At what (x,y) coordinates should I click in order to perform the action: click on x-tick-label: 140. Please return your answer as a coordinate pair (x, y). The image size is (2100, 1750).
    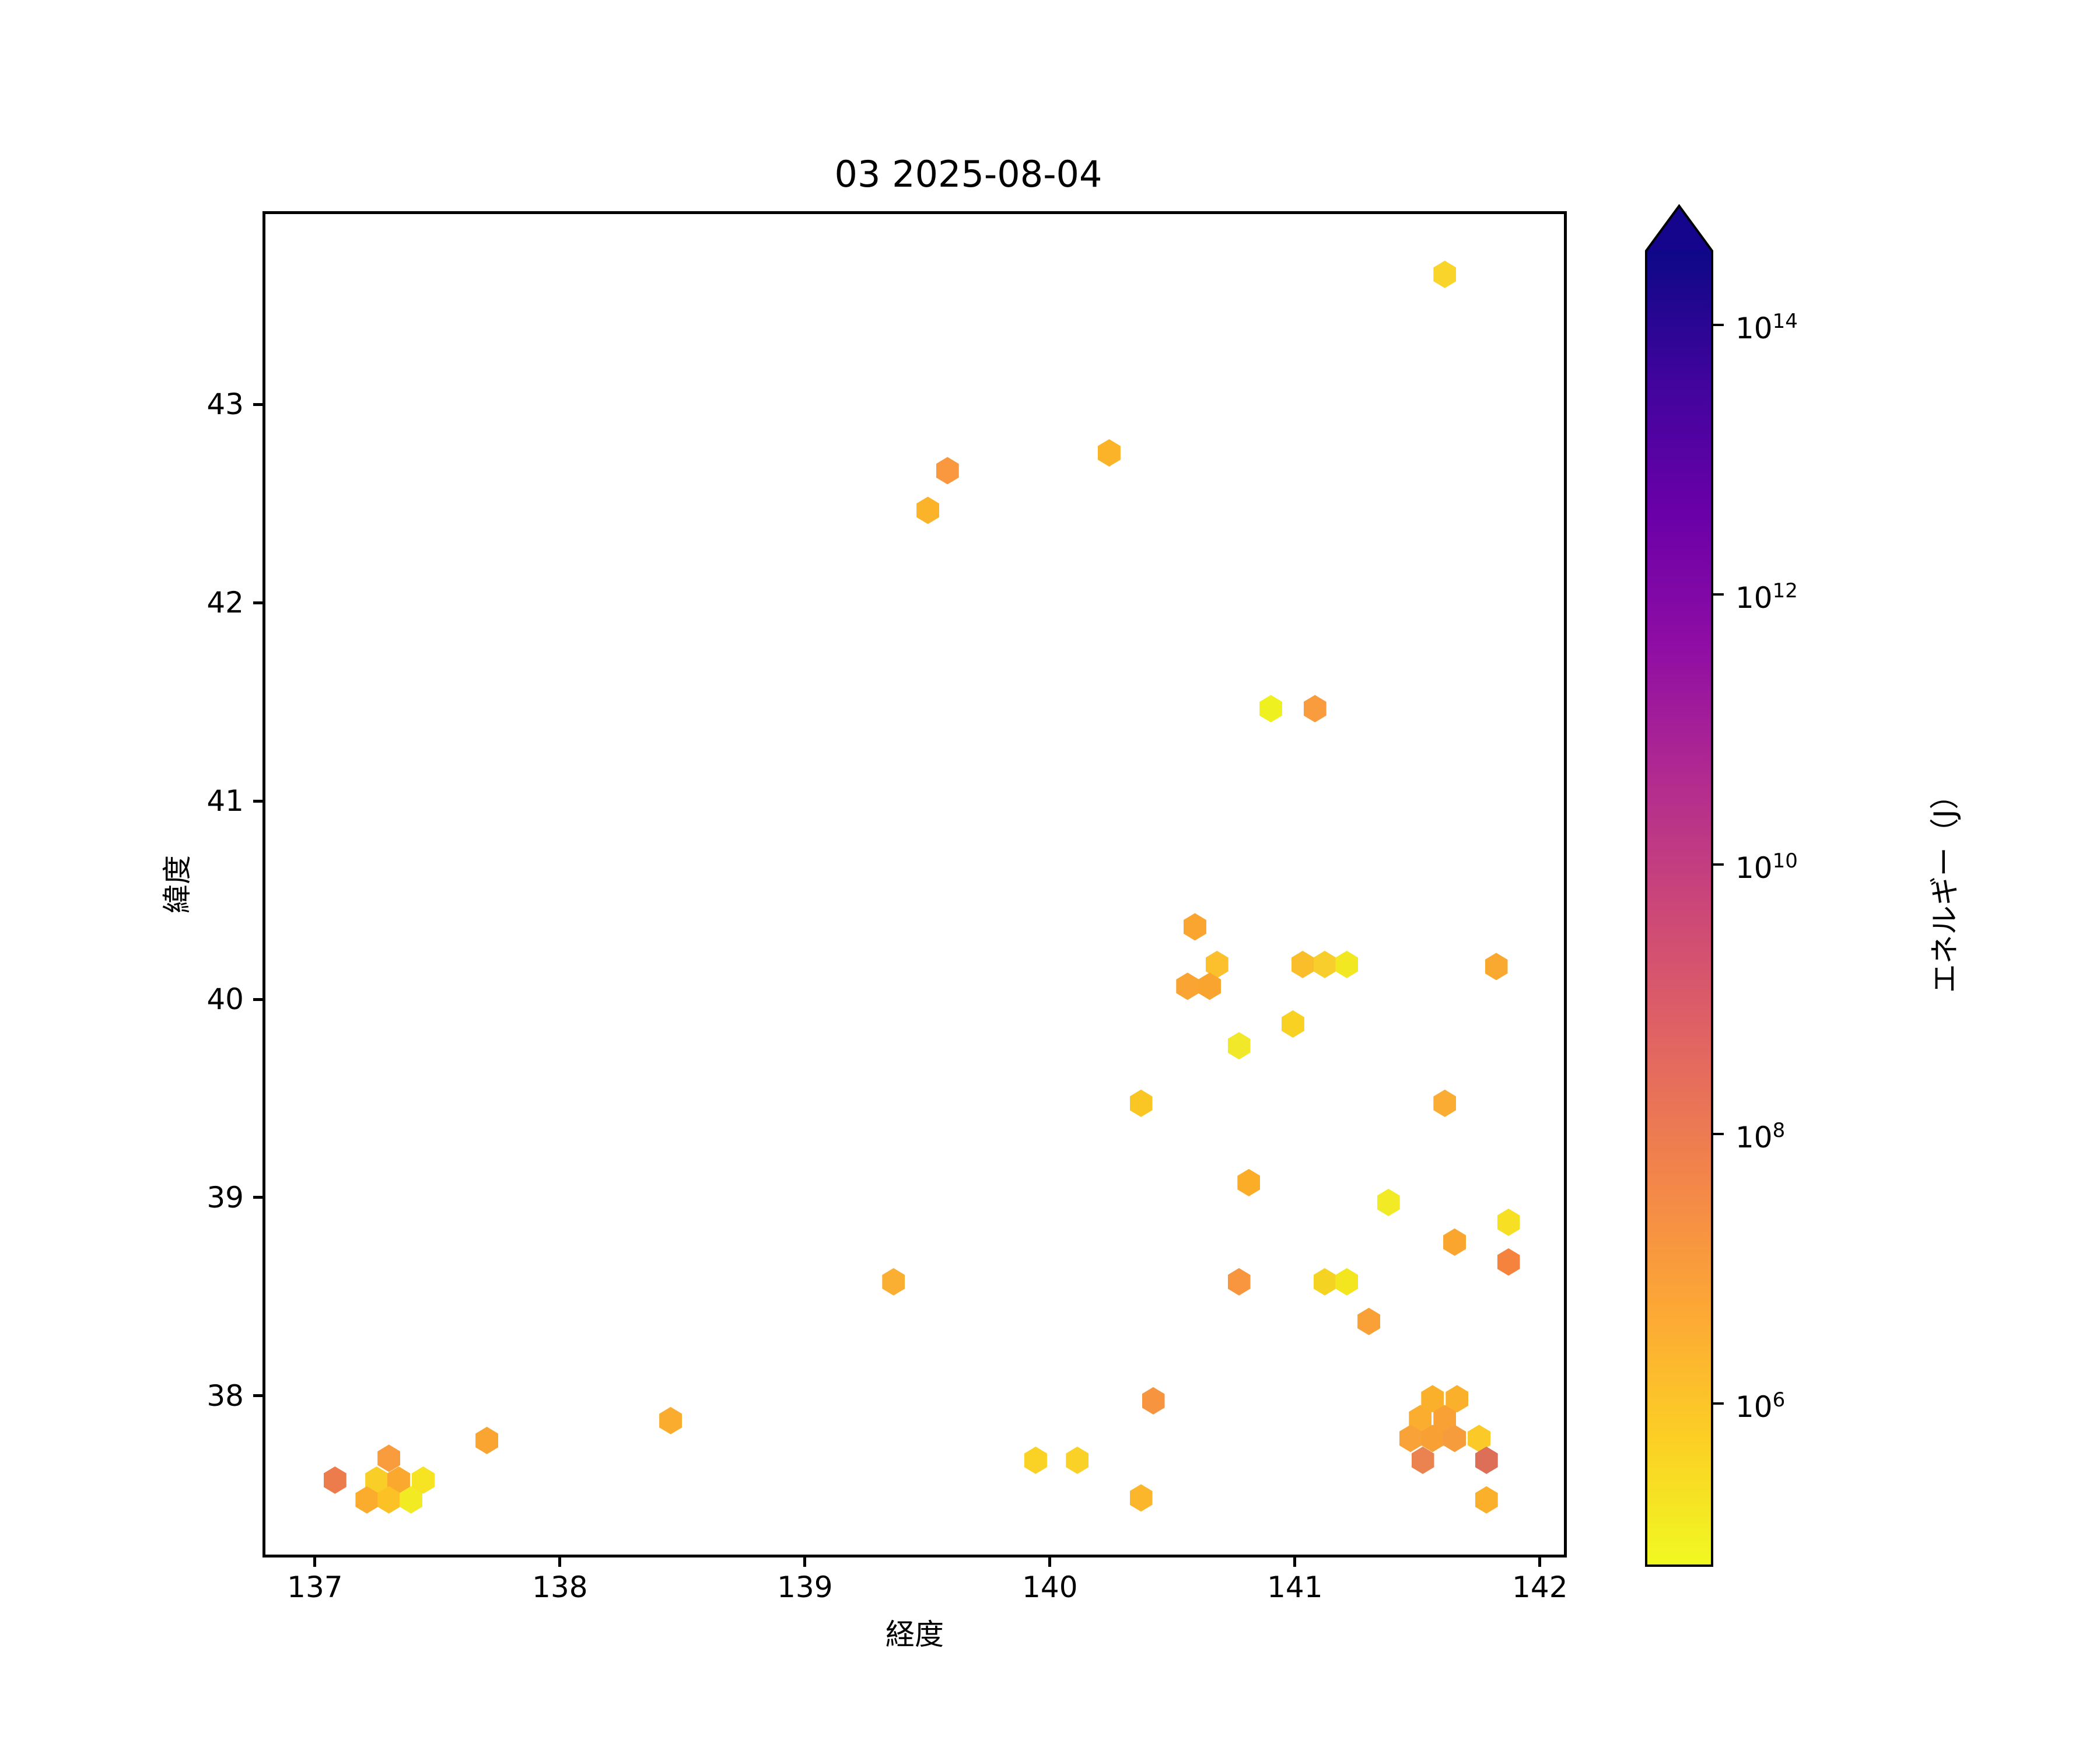
    Looking at the image, I should click on (1050, 1587).